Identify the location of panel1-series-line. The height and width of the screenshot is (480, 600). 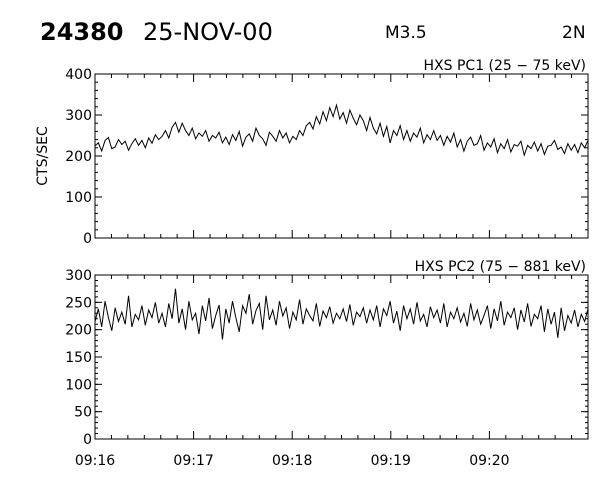
(341, 130).